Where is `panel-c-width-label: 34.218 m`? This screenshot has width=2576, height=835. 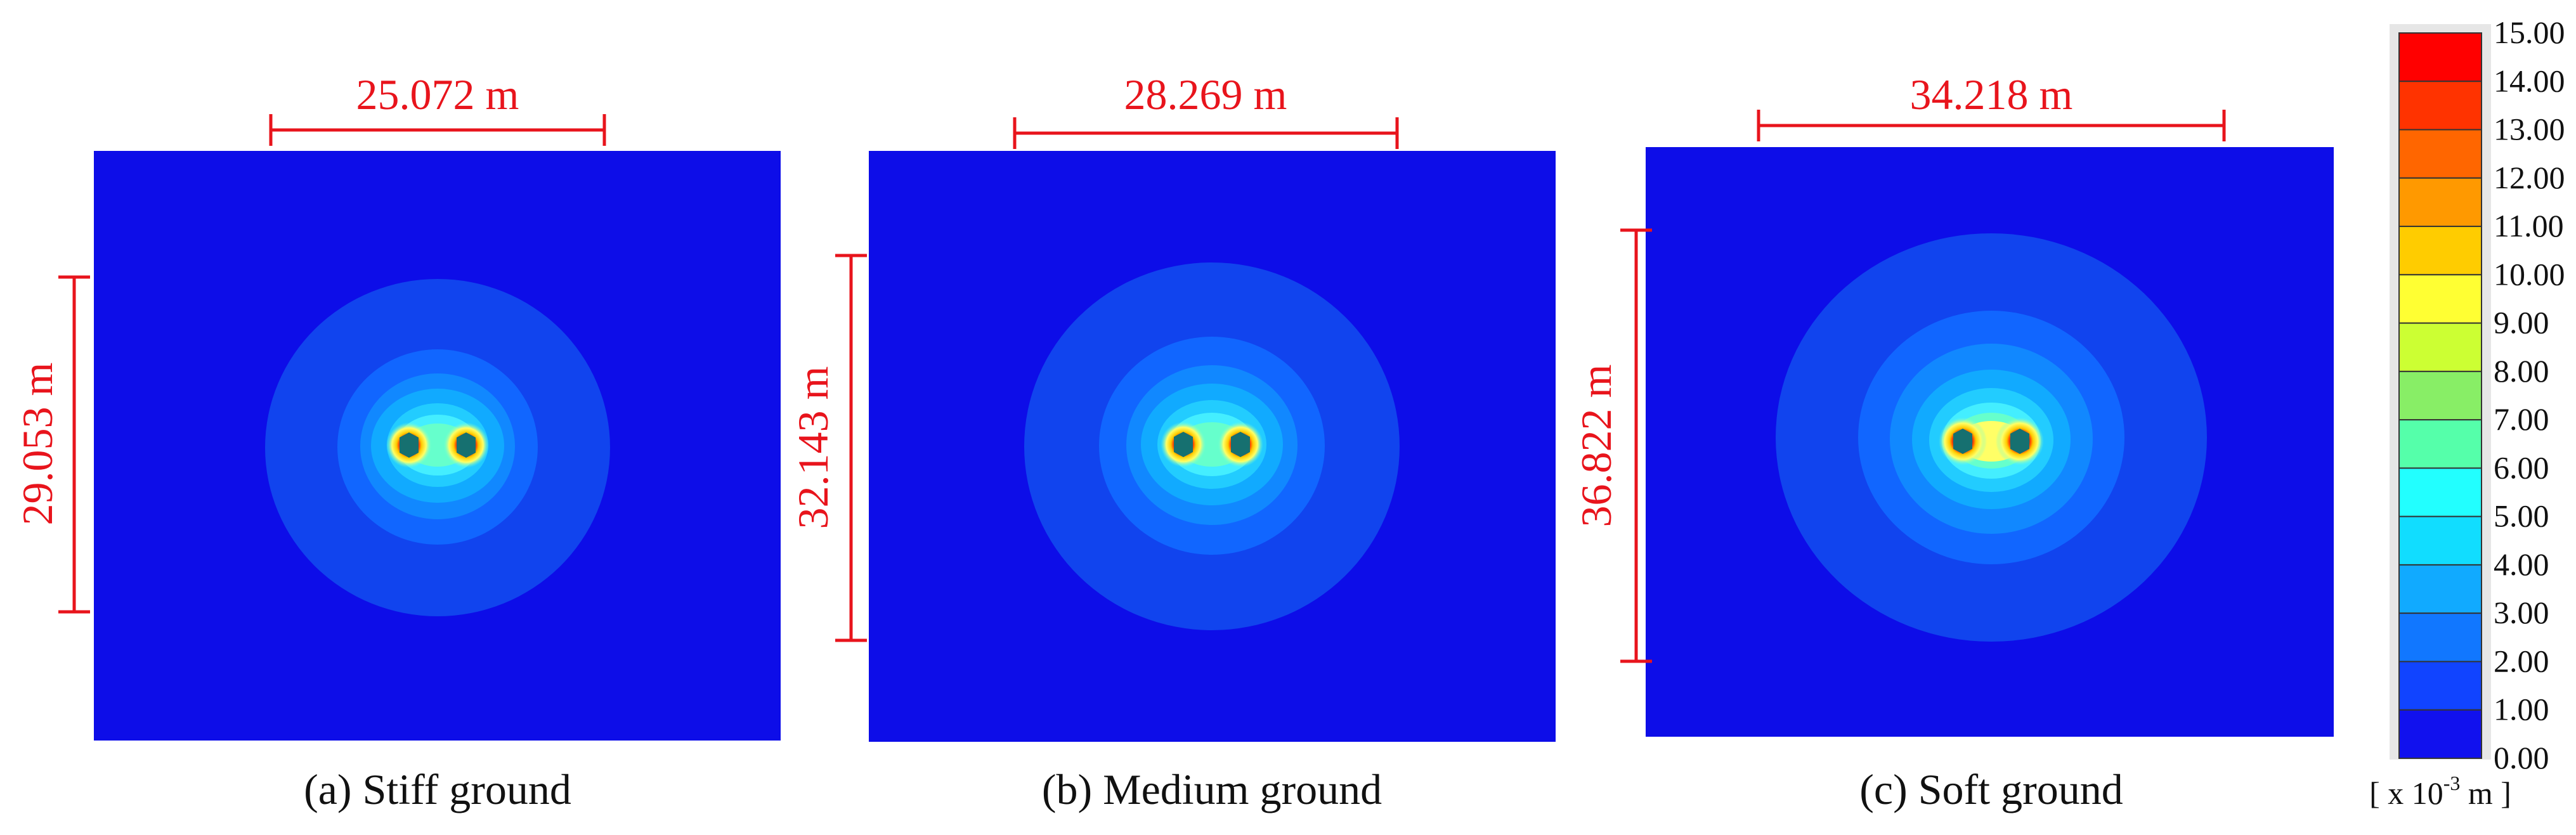
panel-c-width-label: 34.218 m is located at coordinates (1992, 94).